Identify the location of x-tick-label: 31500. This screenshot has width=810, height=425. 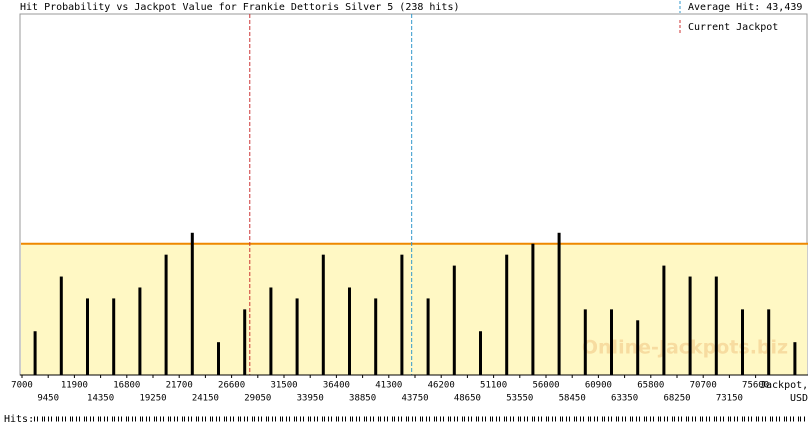
(283, 386).